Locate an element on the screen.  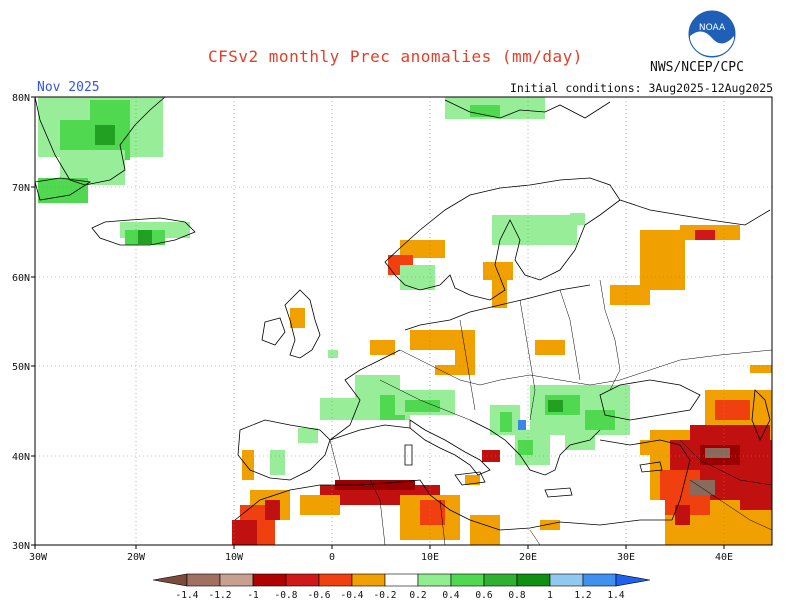
dry-region-north-africa is located at coordinates (396, 512).